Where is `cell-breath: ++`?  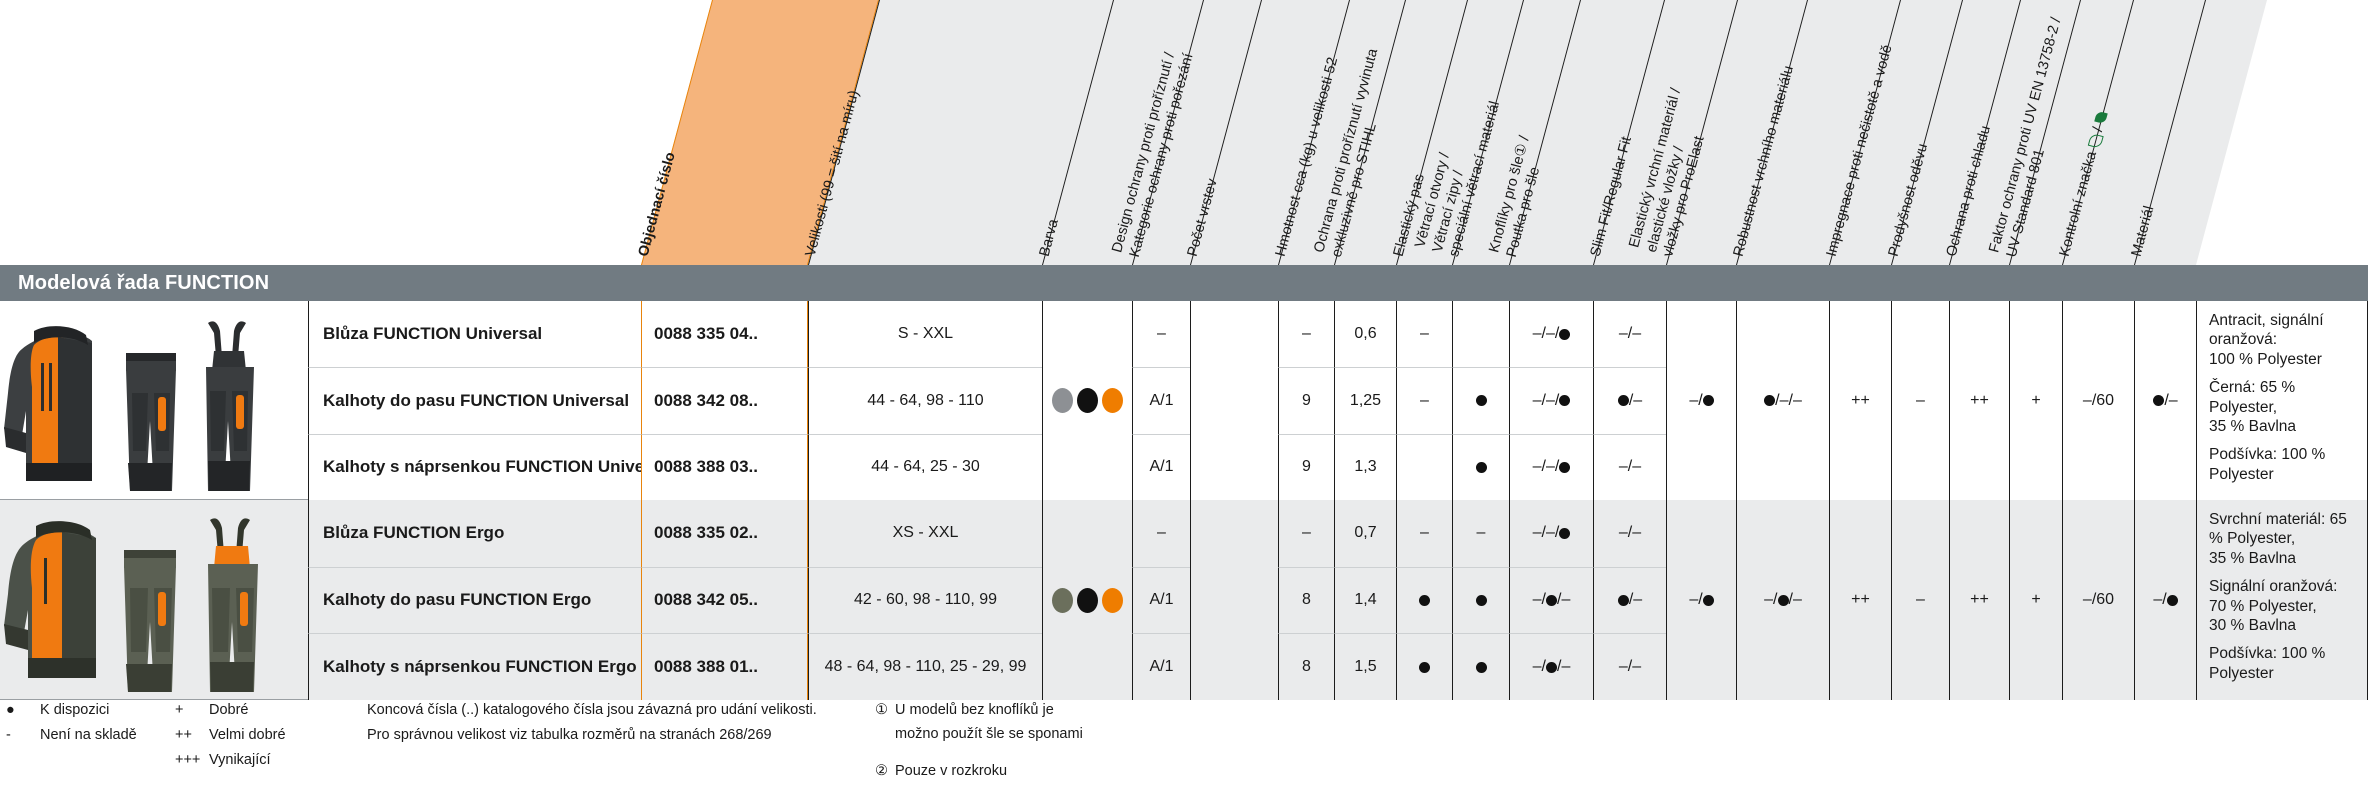
cell-breath: ++ is located at coordinates (1979, 400).